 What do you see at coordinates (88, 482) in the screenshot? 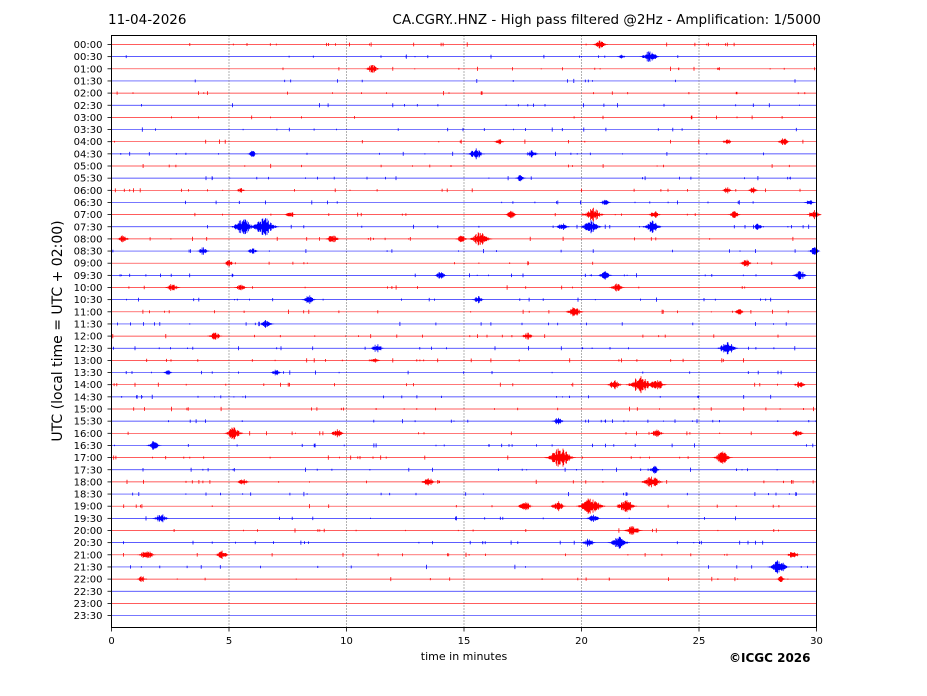
I see `y-tick-label: 18:00` at bounding box center [88, 482].